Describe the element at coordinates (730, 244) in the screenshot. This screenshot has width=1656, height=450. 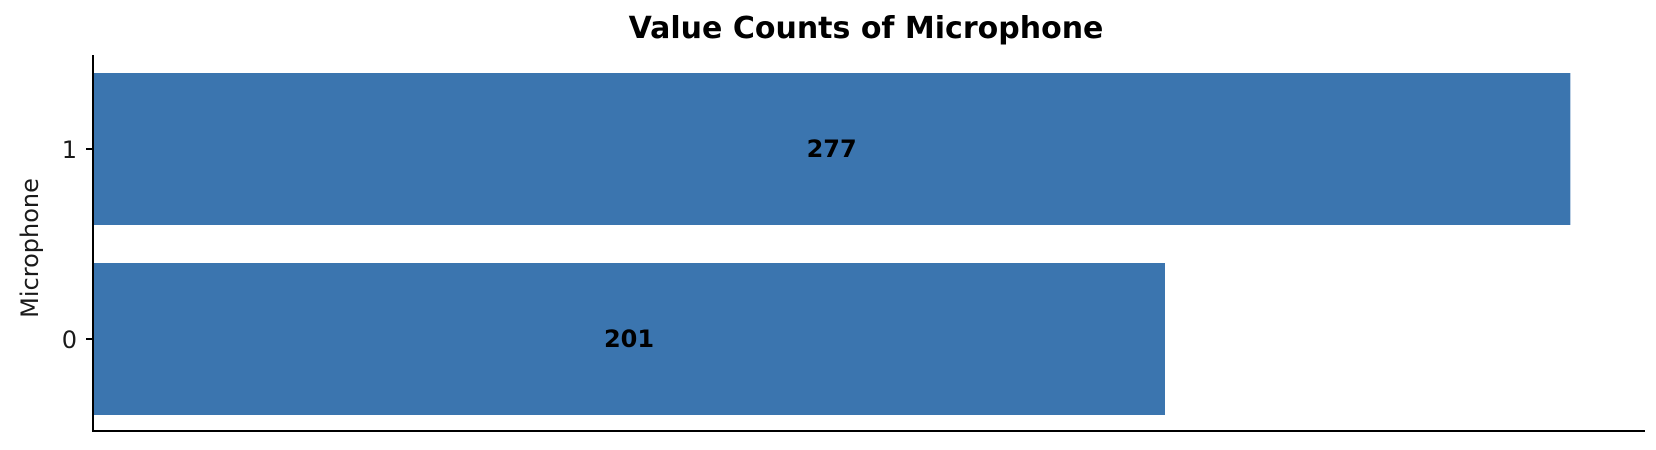
I see `bar-labels-group: 277 201` at that location.